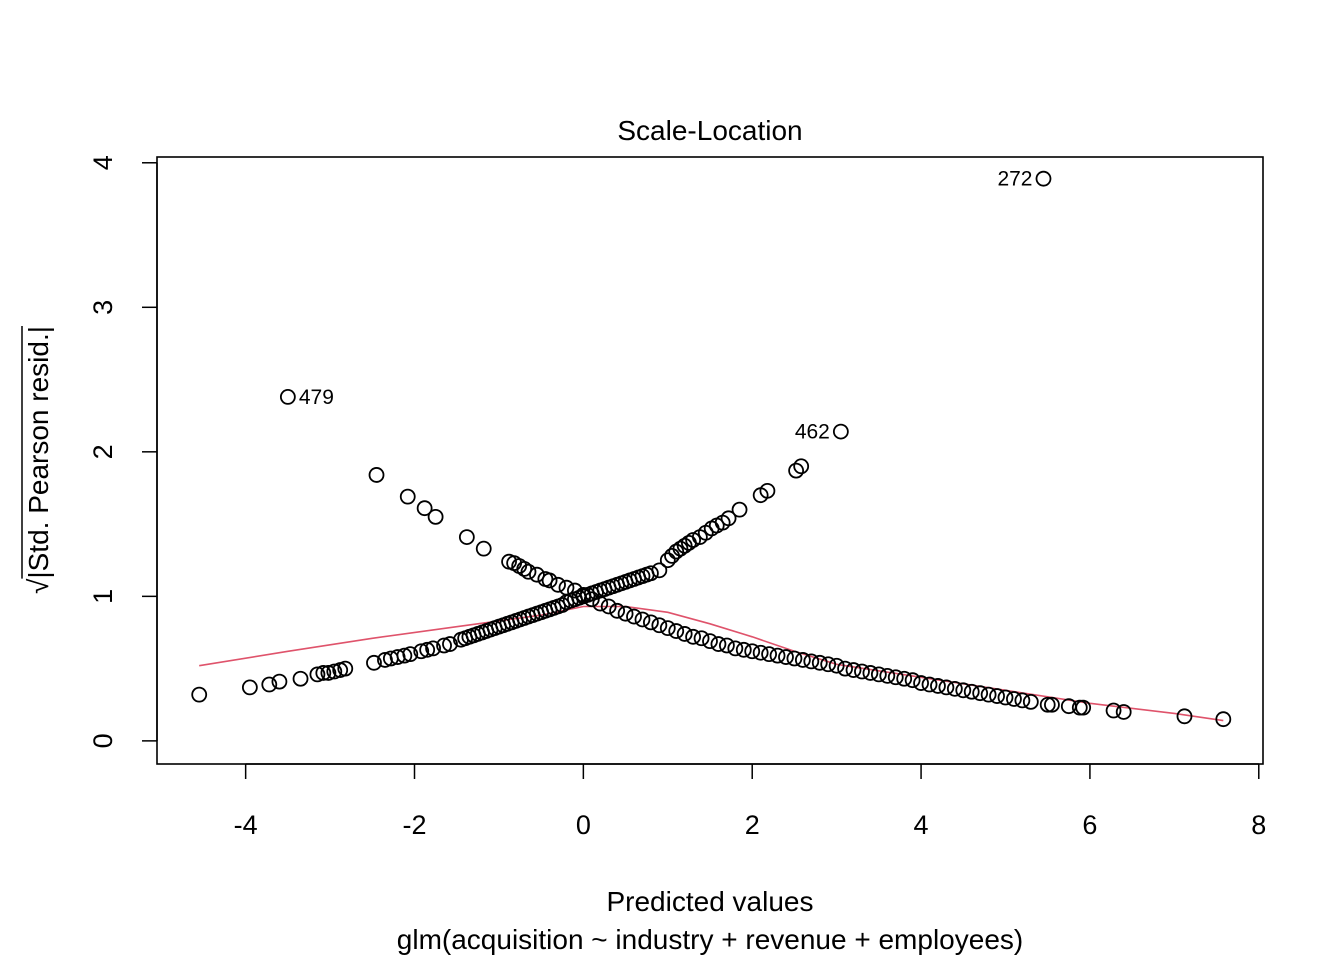  Describe the element at coordinates (1014, 179) in the screenshot. I see `point-annotation: 272` at that location.